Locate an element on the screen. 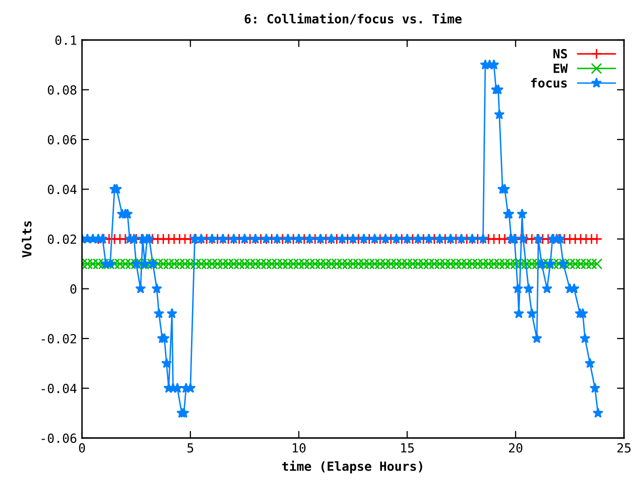  y-tick-label: -0.02 is located at coordinates (59, 339).